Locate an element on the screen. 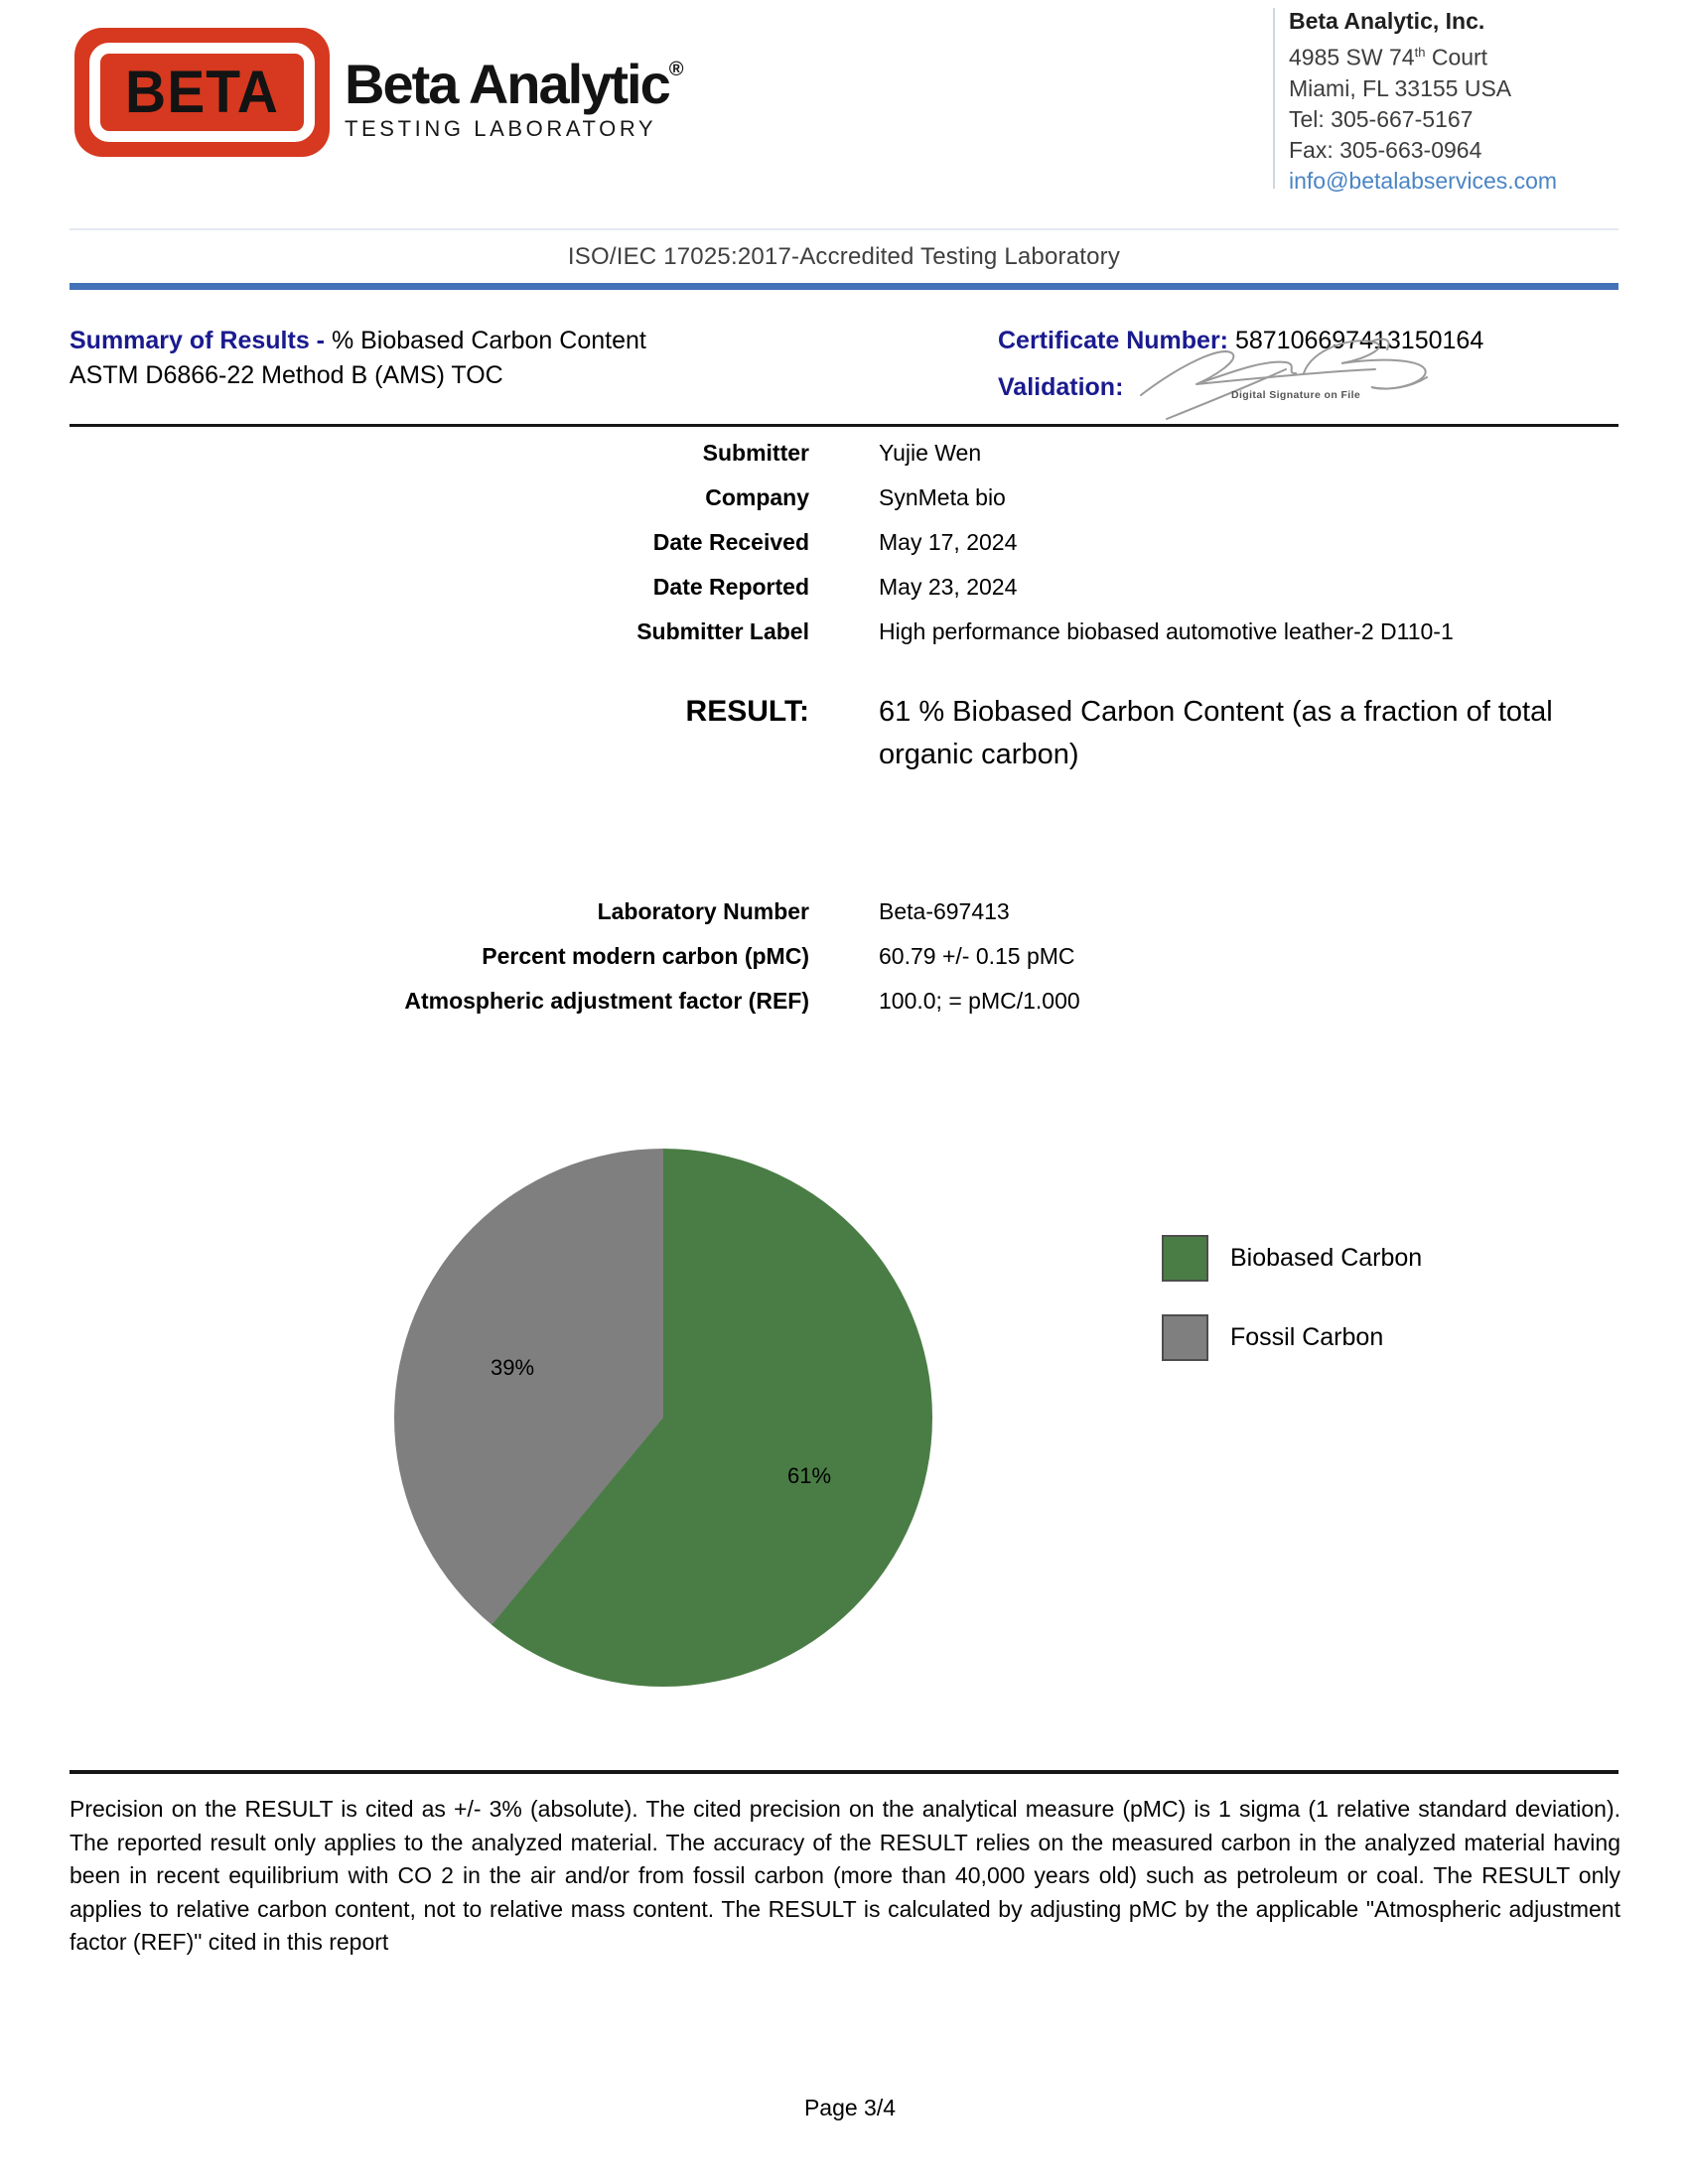 The image size is (1688, 2184). field-label: Laboratory Number is located at coordinates (703, 911).